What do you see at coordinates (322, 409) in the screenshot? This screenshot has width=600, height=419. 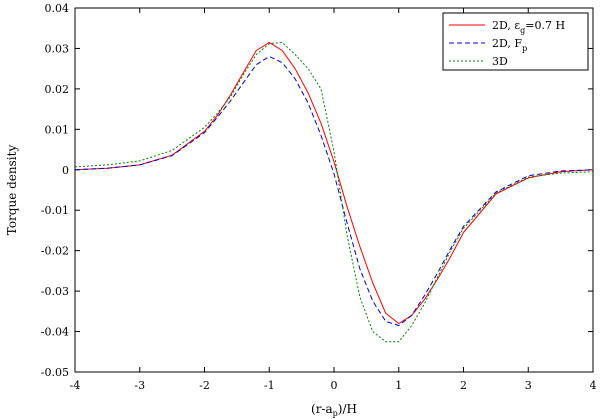 I see `x-axis-label-main: (r-a` at bounding box center [322, 409].